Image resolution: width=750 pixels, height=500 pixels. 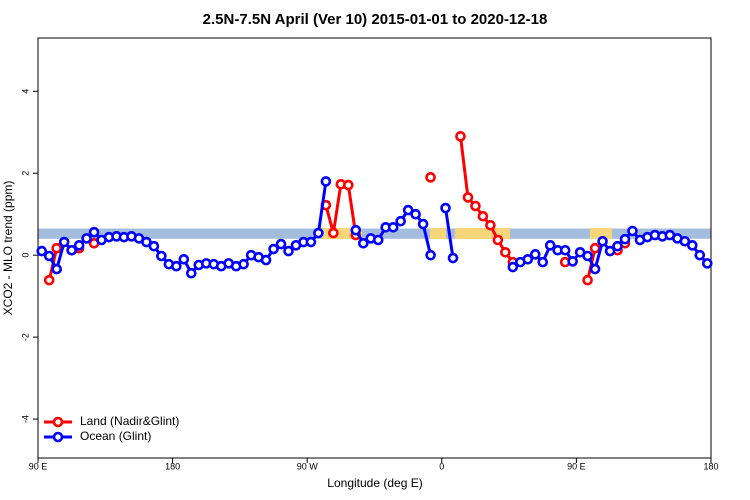 I want to click on reference-band, so click(x=374, y=233).